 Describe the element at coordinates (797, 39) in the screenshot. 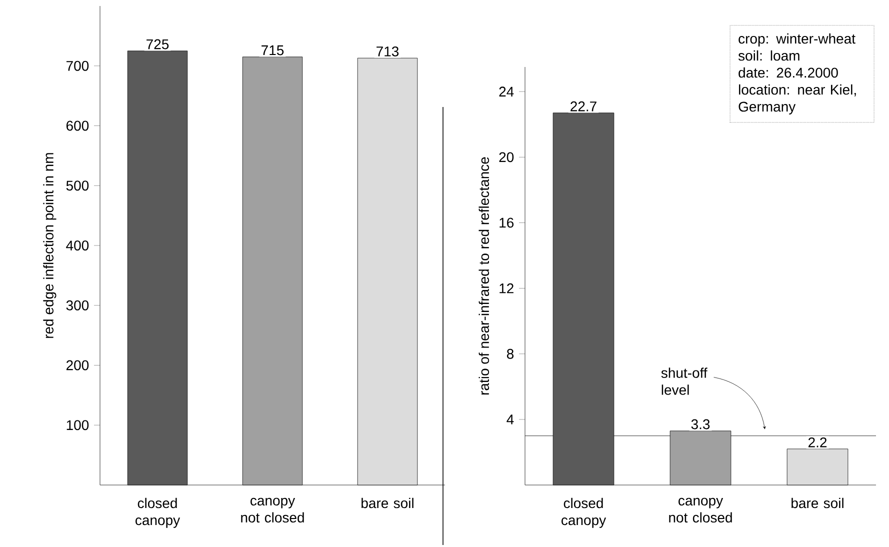

I see `text: crop: winter-wheat` at that location.